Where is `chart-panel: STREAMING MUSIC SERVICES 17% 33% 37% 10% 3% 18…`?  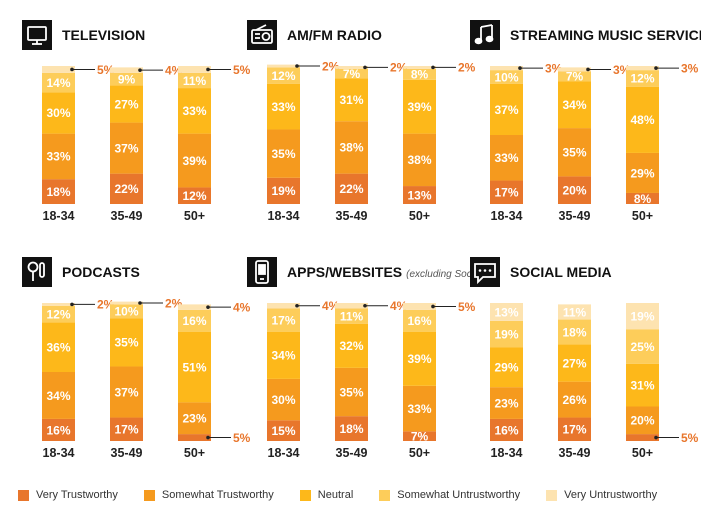
chart-panel: STREAMING MUSIC SERVICES 17% 33% 37% 10% 3% 18… is located at coordinates (585, 121).